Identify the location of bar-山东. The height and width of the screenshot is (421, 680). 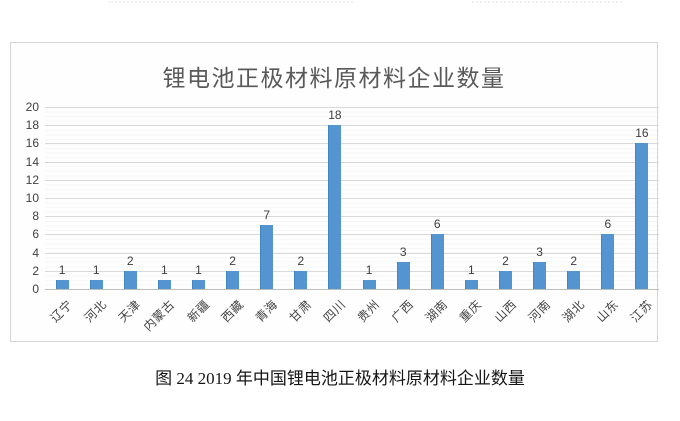
(608, 261).